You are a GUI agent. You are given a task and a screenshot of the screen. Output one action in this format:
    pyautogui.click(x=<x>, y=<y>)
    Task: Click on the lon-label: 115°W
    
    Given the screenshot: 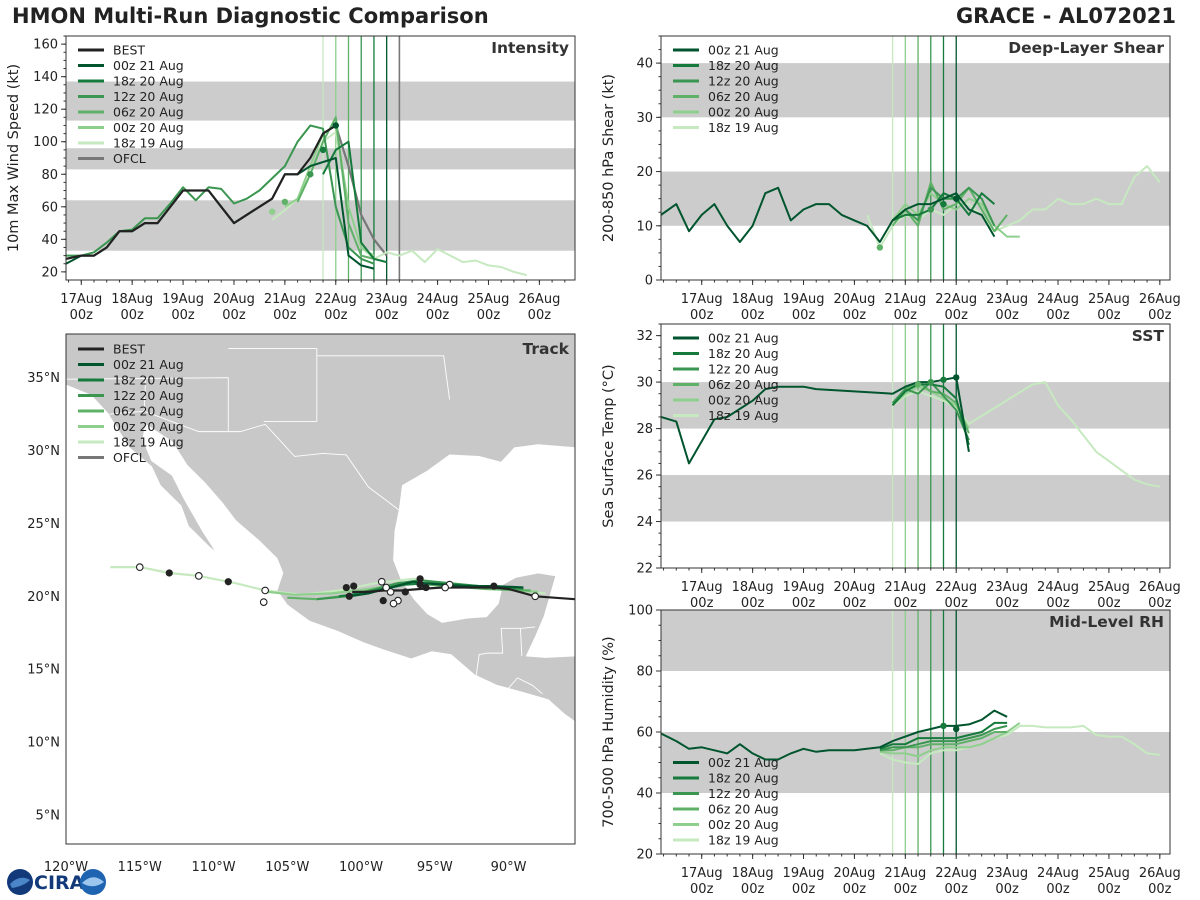 What is the action you would take?
    pyautogui.click(x=140, y=867)
    